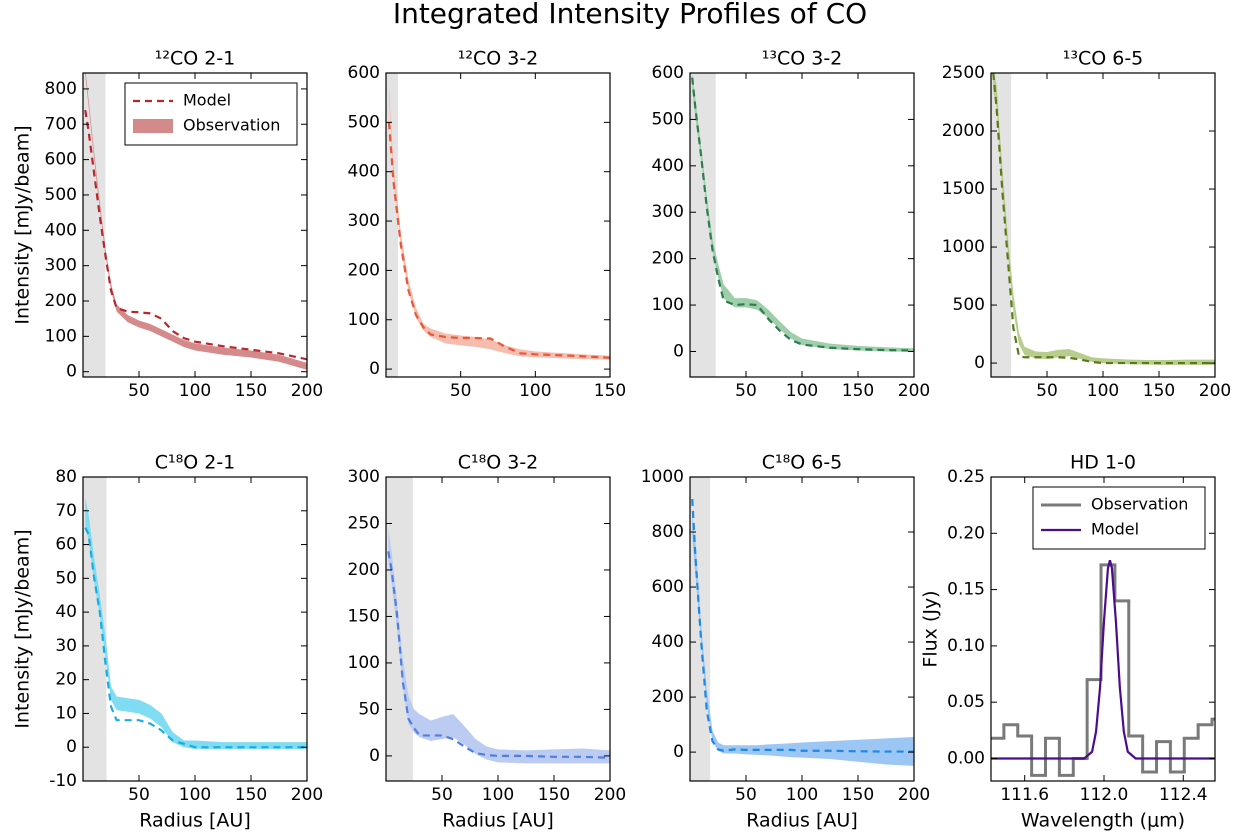 The height and width of the screenshot is (837, 1259). I want to click on y-tick-label: 2000, so click(963, 131).